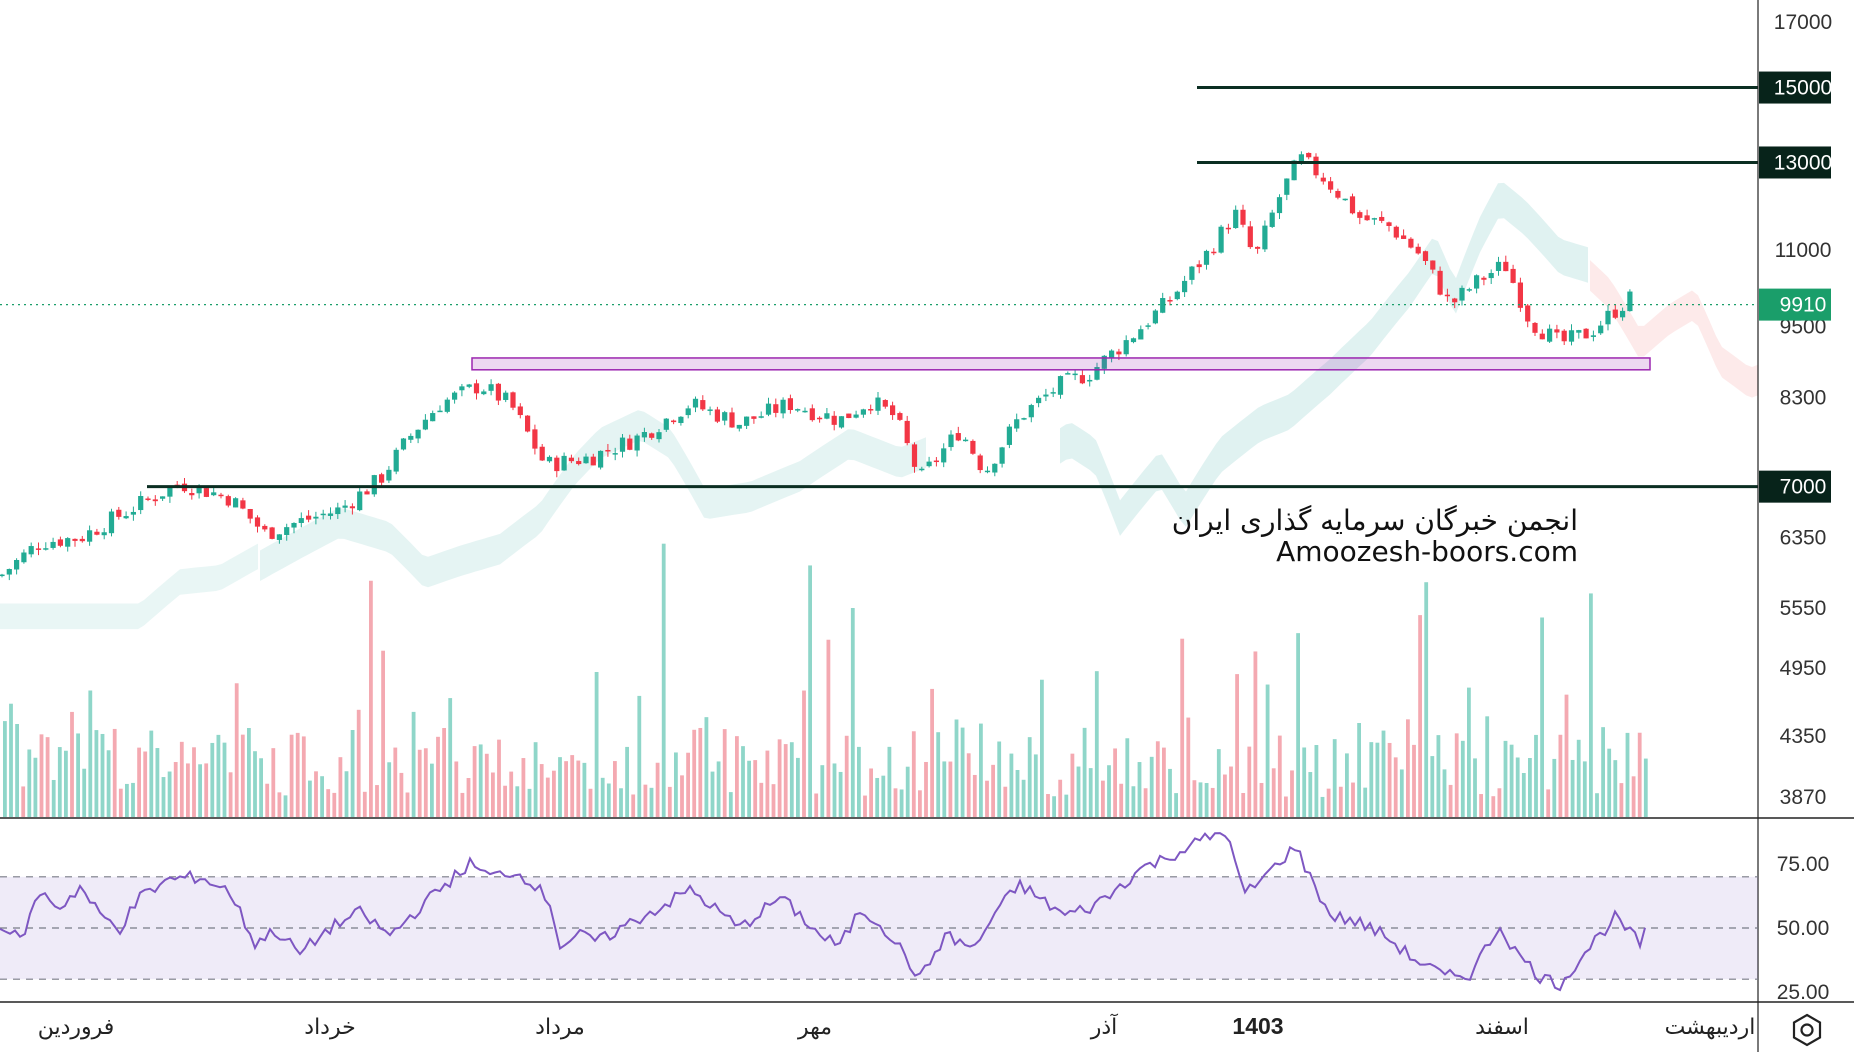  I want to click on support-zone, so click(1061, 364).